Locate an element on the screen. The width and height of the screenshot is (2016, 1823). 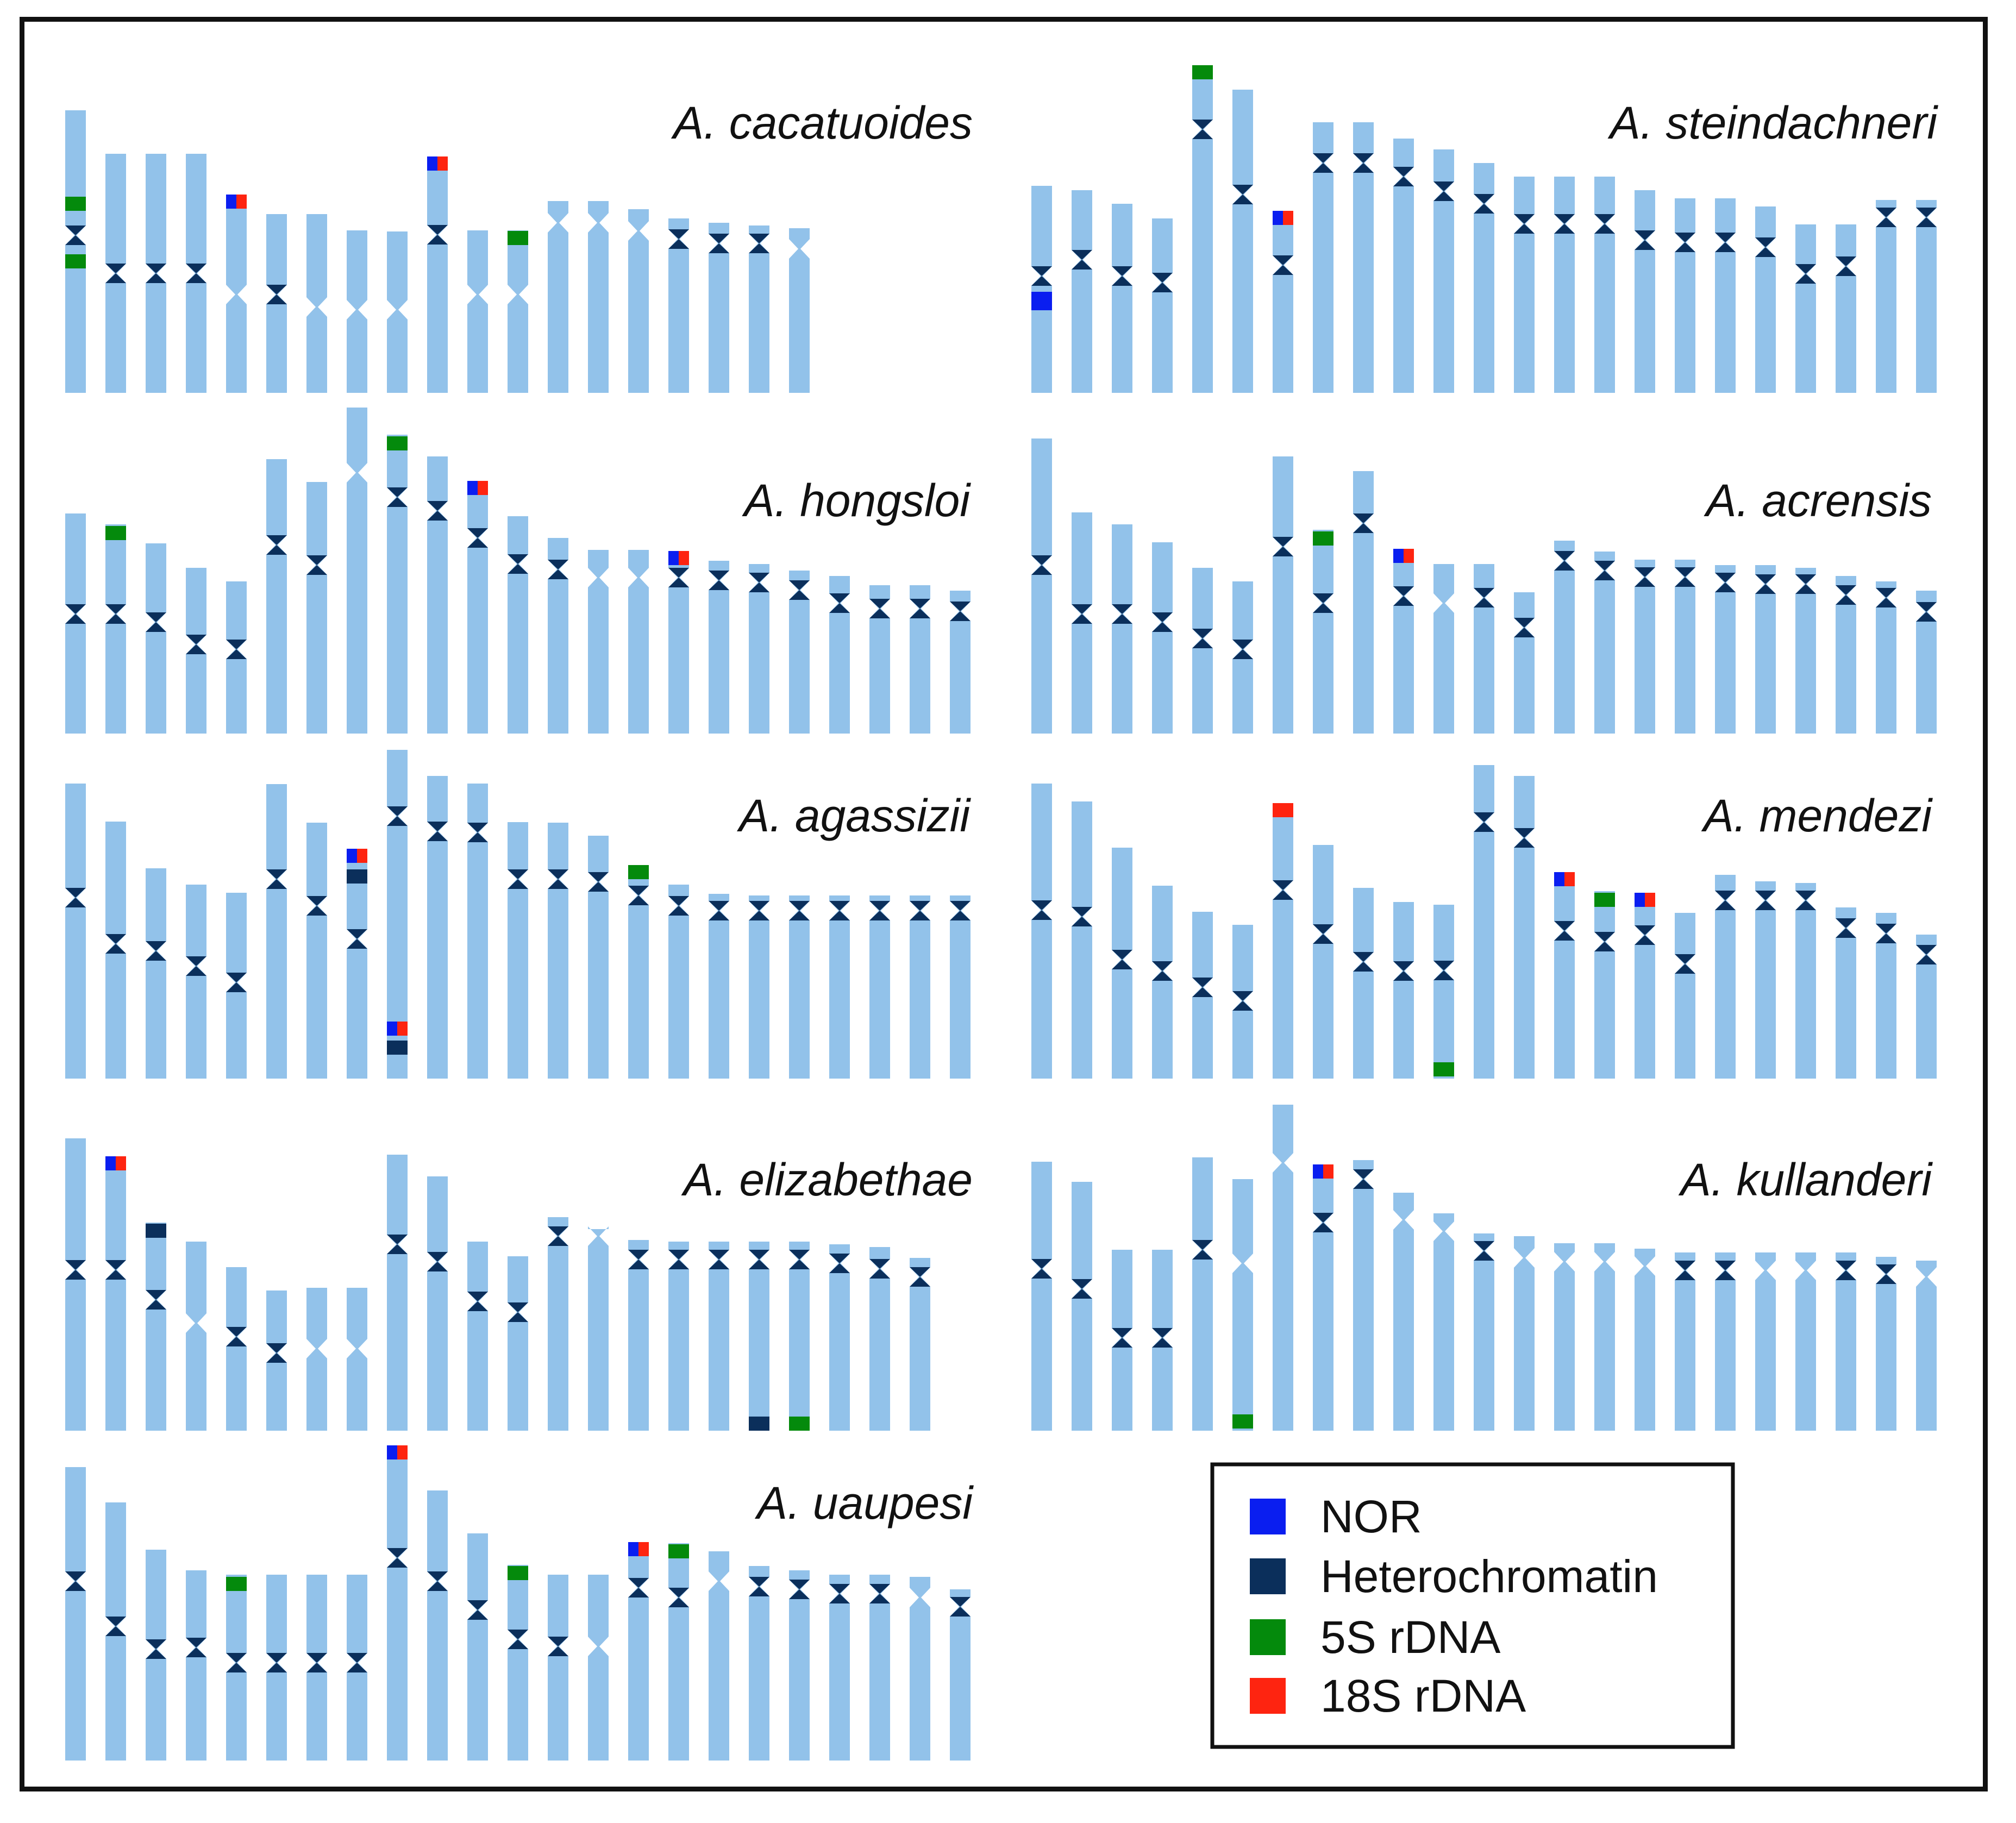
karyotype-panel: A. cacatuoides is located at coordinates (519, 245).